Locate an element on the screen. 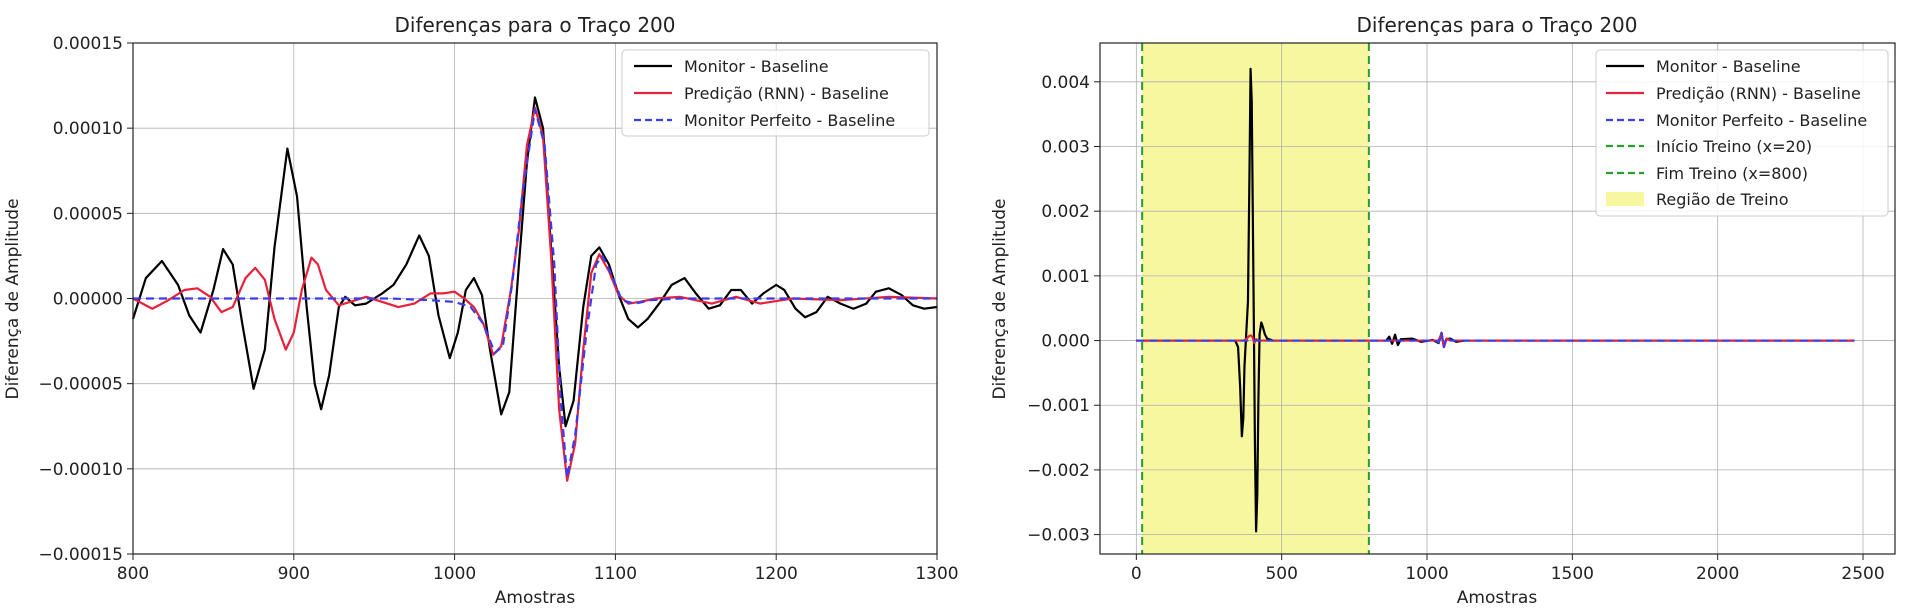 This screenshot has height=612, width=1918. legend-label-end-right: Fim Treino (x=800) is located at coordinates (1732, 173).